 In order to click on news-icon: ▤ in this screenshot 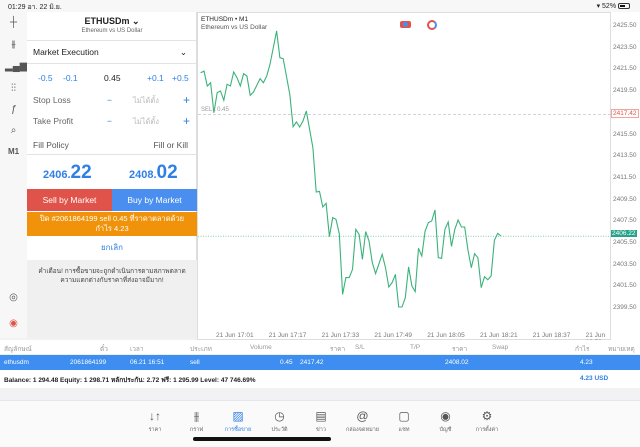, I will do `click(321, 416)`.